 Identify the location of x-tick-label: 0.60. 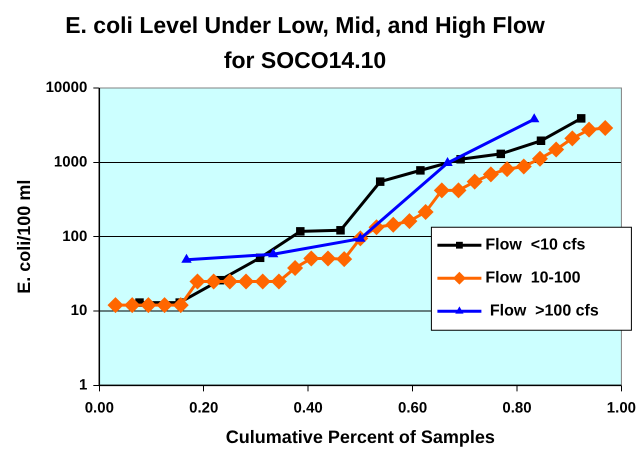
(413, 408).